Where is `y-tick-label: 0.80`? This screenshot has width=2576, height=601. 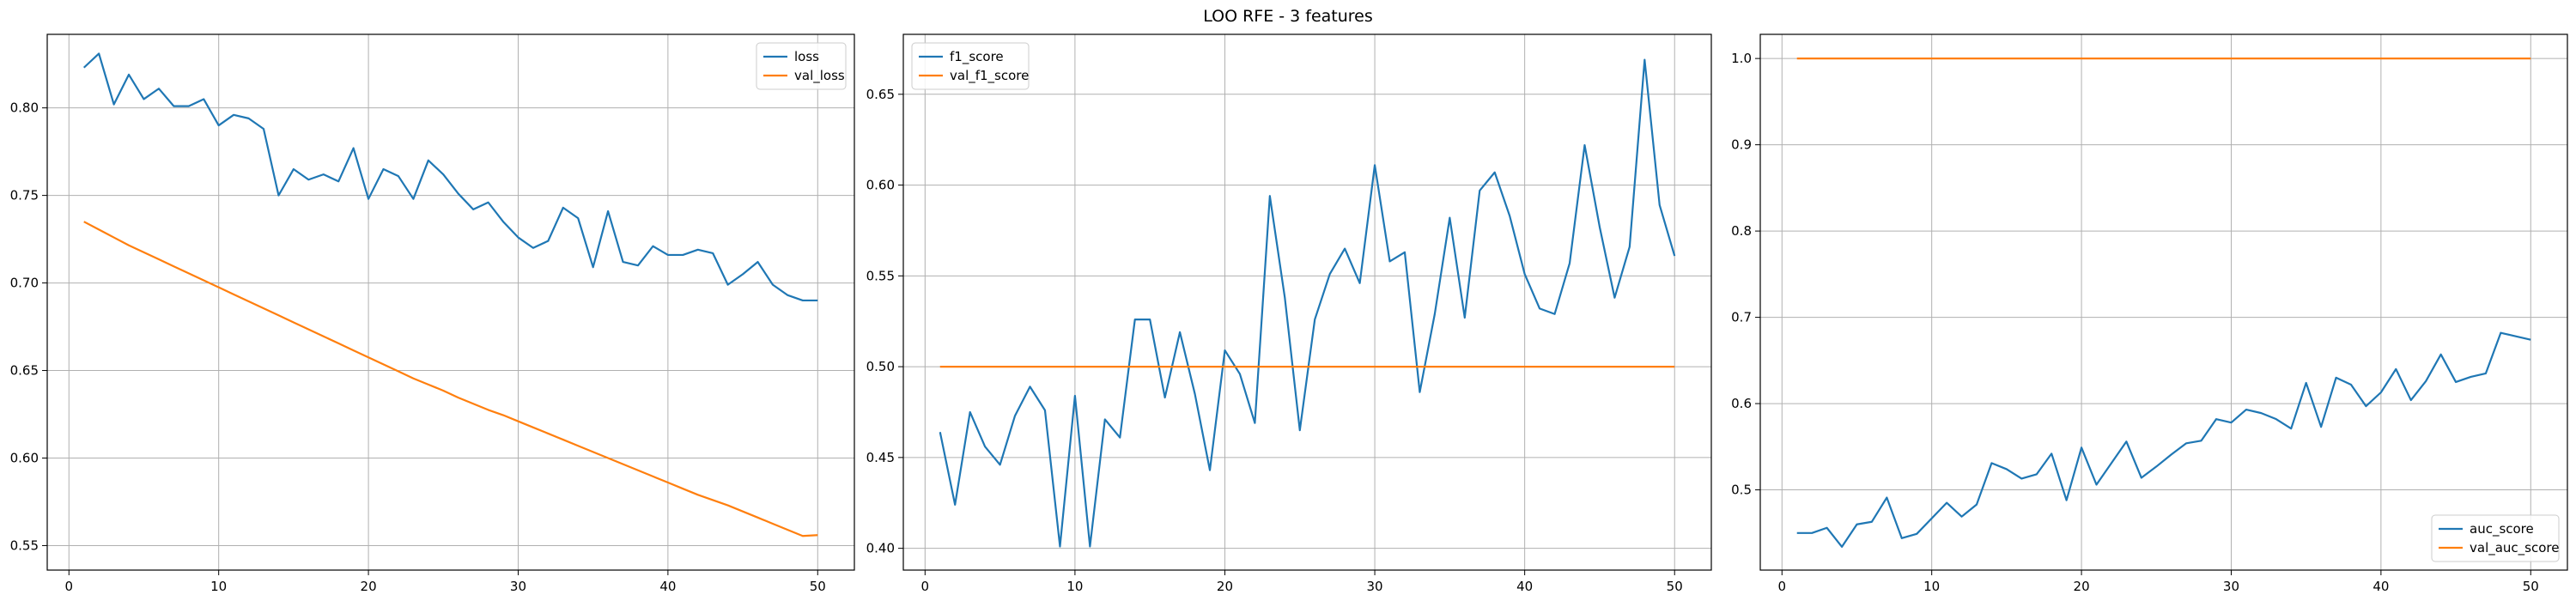 y-tick-label: 0.80 is located at coordinates (25, 108).